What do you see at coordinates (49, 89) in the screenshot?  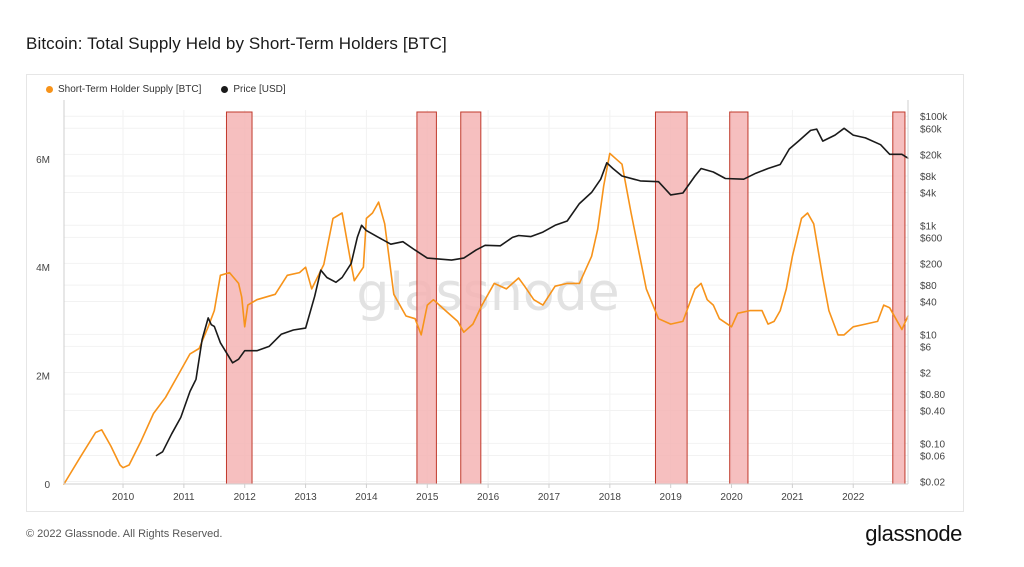 I see `orange-dot-icon` at bounding box center [49, 89].